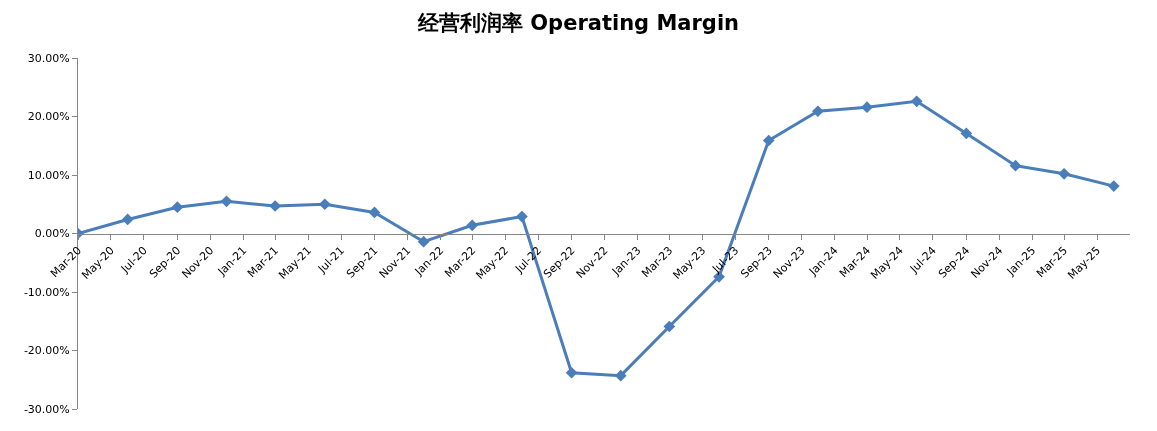 The image size is (1157, 431). Describe the element at coordinates (46, 351) in the screenshot. I see `y-tick-label: -20.00%` at that location.